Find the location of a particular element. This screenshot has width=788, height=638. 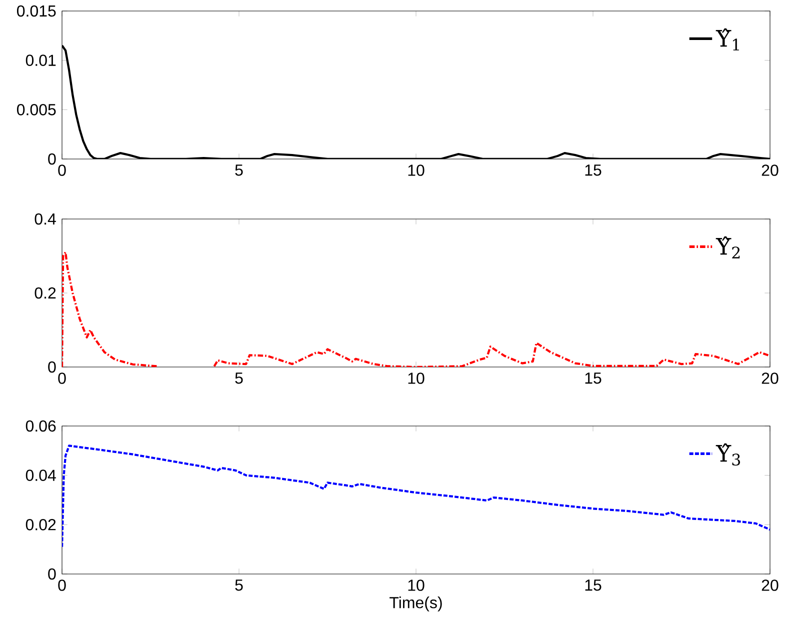

legend-label: Υ̂$_{3}$ is located at coordinates (728, 454).